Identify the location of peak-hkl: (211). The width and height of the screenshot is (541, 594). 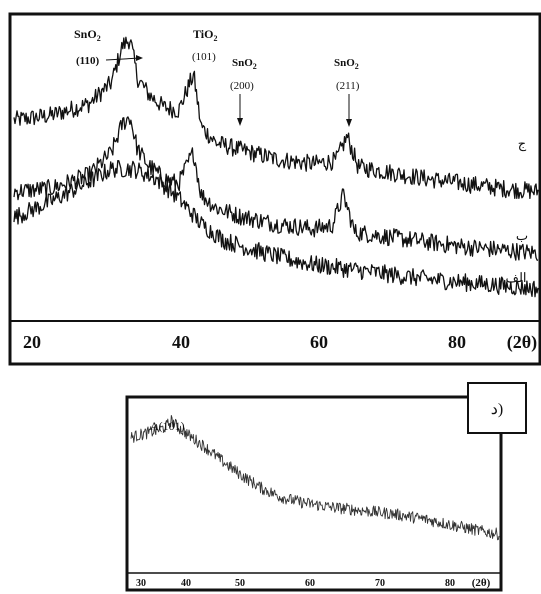
(348, 86).